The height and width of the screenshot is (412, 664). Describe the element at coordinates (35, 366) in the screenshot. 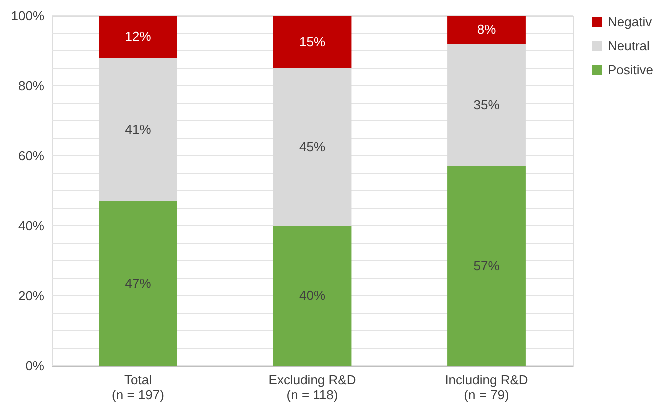

I see `y-tick-label: 0%` at that location.